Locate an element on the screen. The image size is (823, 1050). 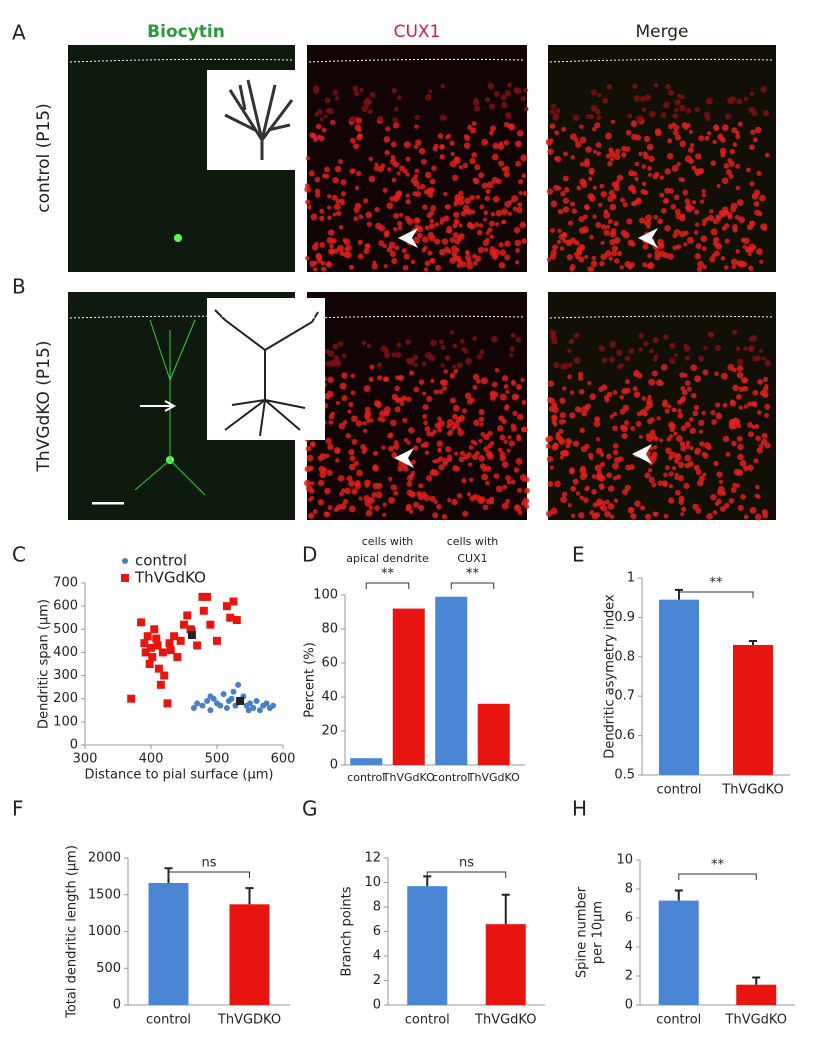
y-tick-label: 40 is located at coordinates (329, 697).